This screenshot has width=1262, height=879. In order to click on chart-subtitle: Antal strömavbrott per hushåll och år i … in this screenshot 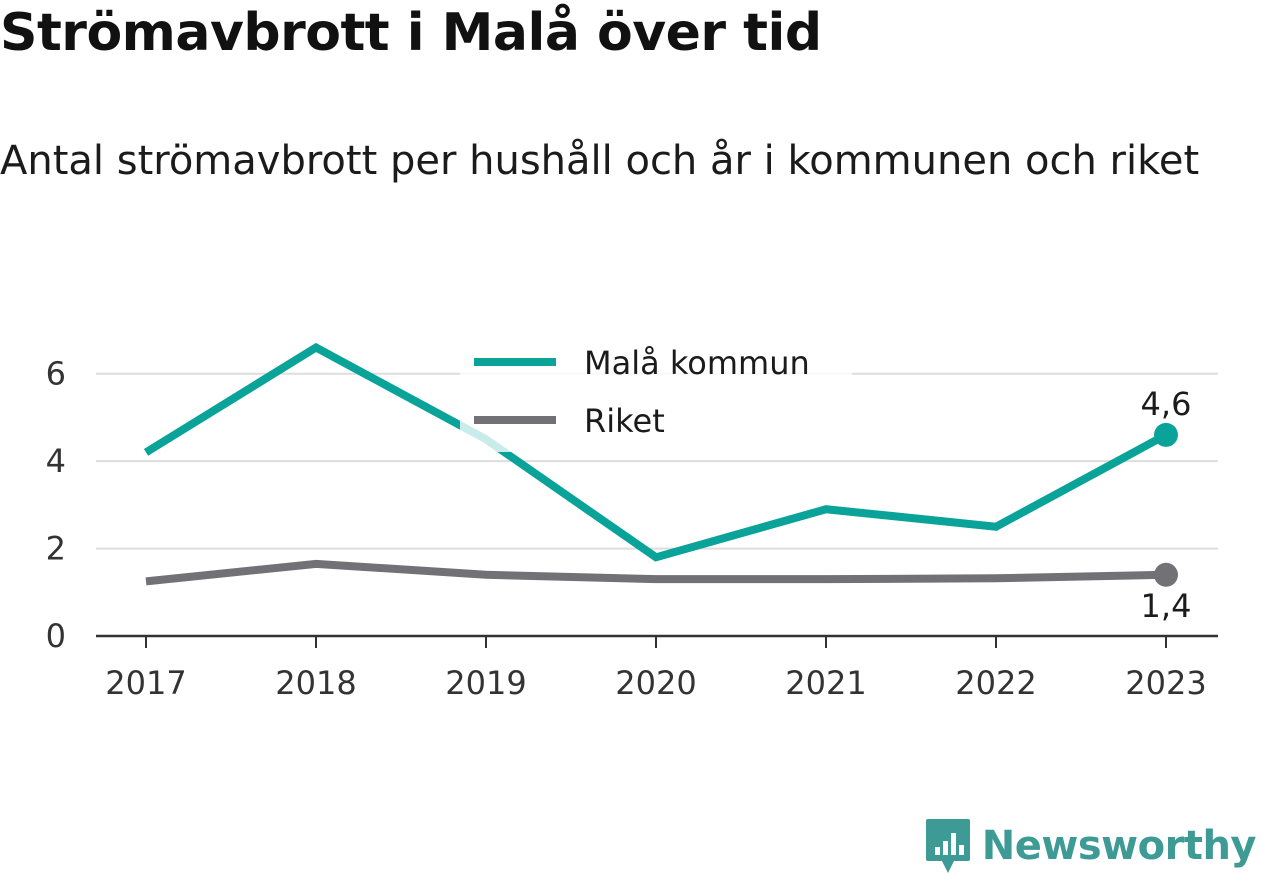, I will do `click(600, 161)`.